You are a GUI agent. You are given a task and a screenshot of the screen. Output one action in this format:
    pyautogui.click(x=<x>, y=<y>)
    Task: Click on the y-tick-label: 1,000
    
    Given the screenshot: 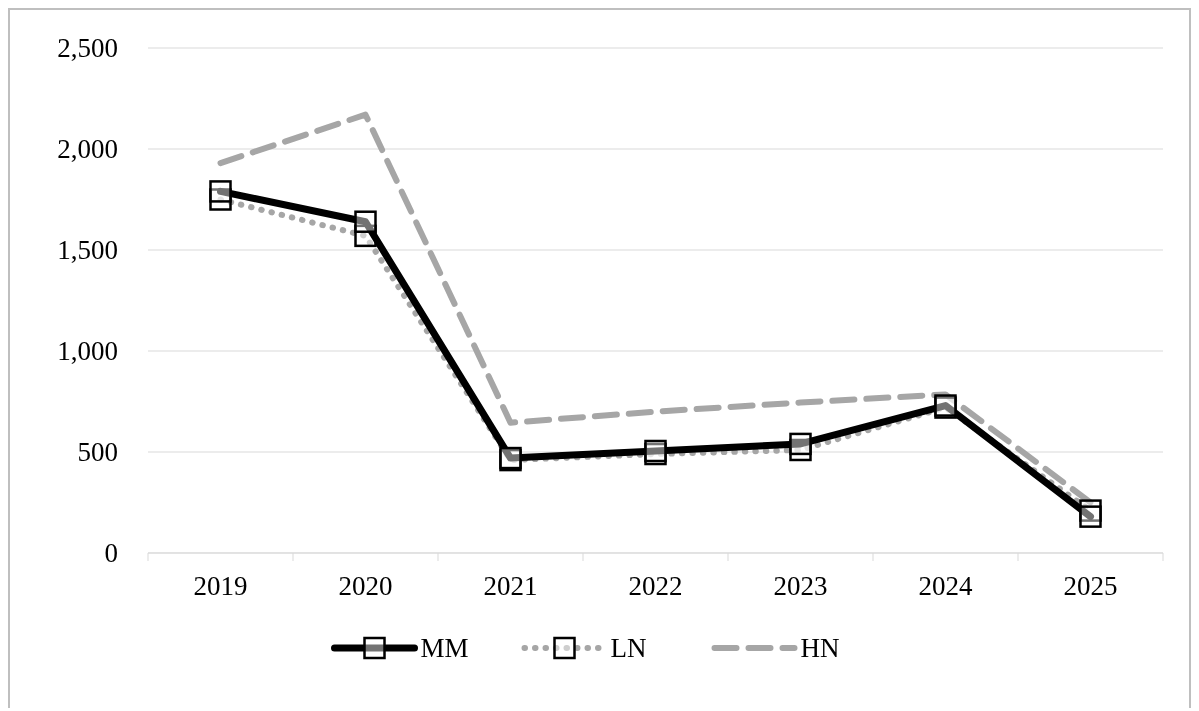 What is the action you would take?
    pyautogui.click(x=87, y=351)
    